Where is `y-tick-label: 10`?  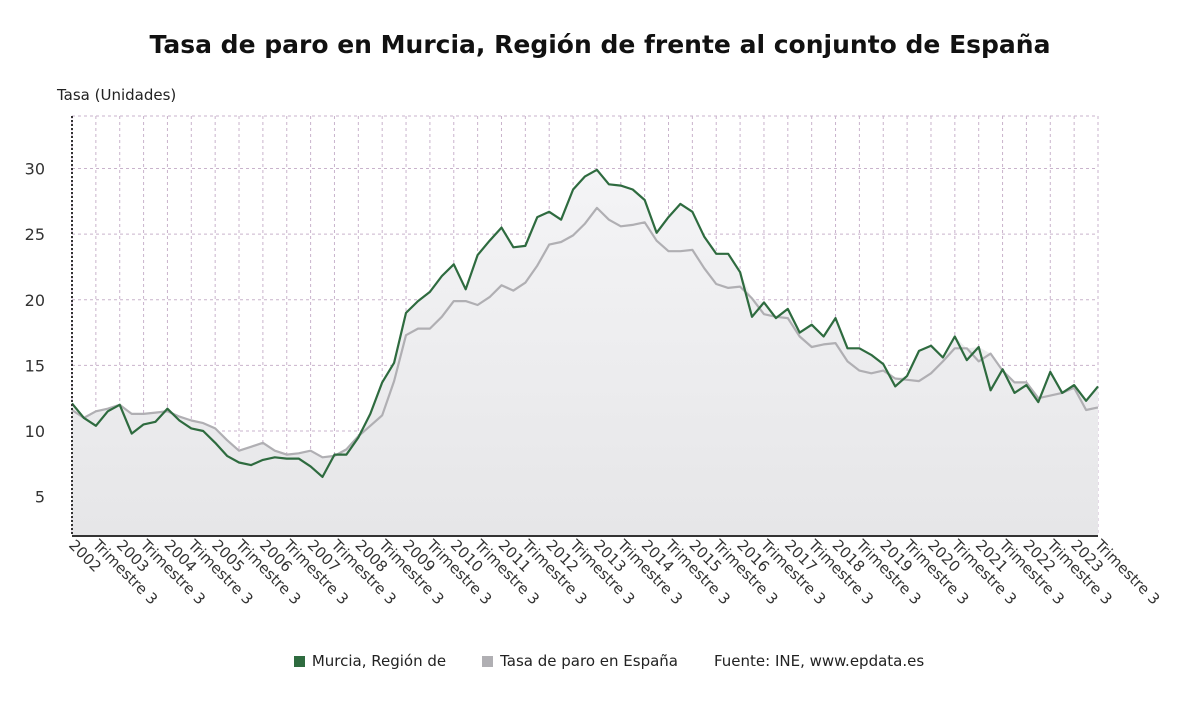 y-tick-label: 10 is located at coordinates (35, 431).